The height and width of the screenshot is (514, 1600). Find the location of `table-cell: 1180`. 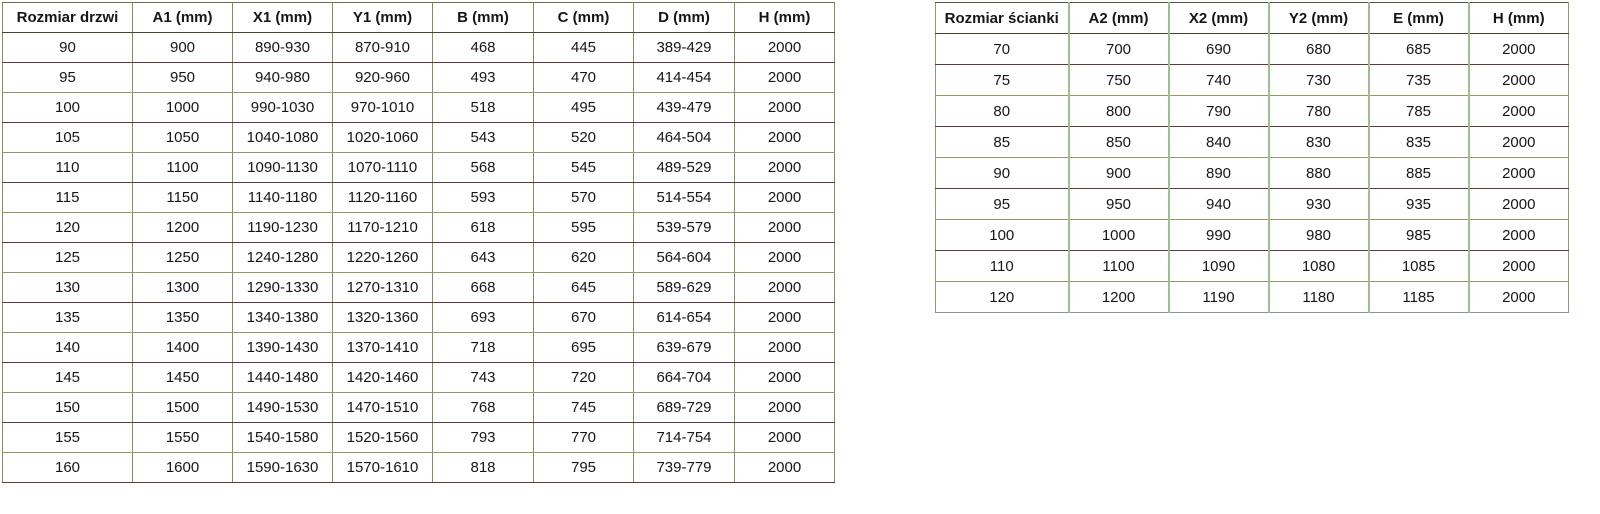

table-cell: 1180 is located at coordinates (1318, 297).